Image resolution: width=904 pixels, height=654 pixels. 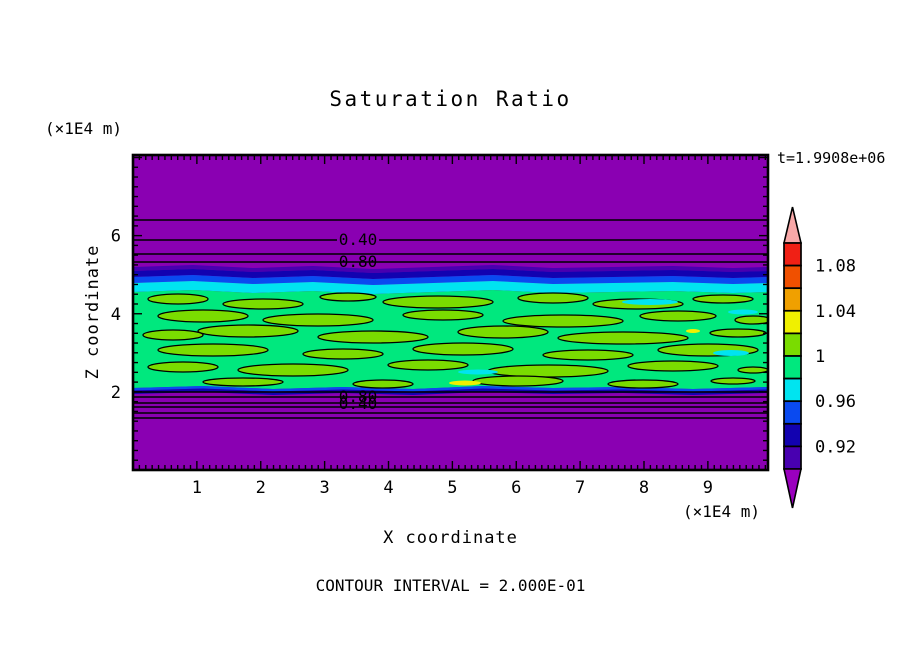 I want to click on svg-text: 9, so click(x=708, y=488).